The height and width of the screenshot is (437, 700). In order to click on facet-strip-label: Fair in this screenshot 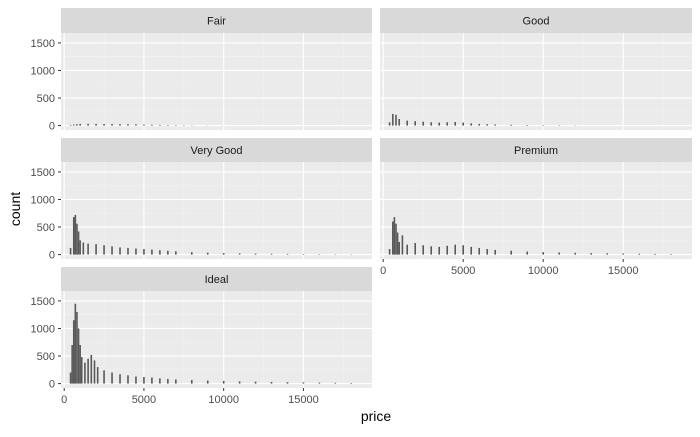, I will do `click(216, 22)`.